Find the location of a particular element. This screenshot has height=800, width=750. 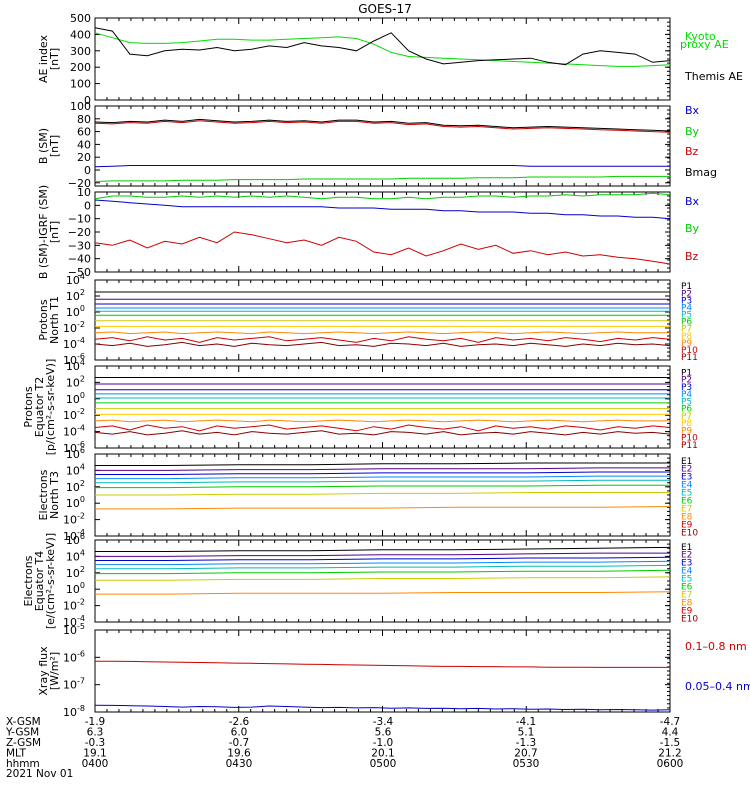

series-e8 is located at coordinates (383, 593).